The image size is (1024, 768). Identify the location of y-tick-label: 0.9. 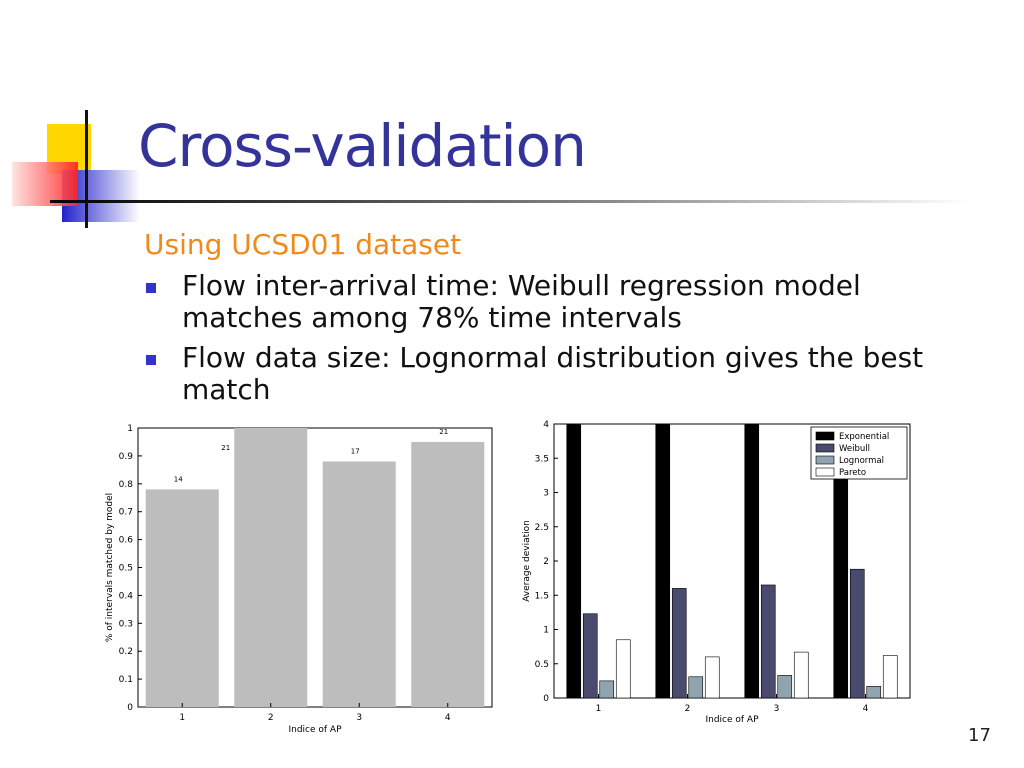
(126, 457).